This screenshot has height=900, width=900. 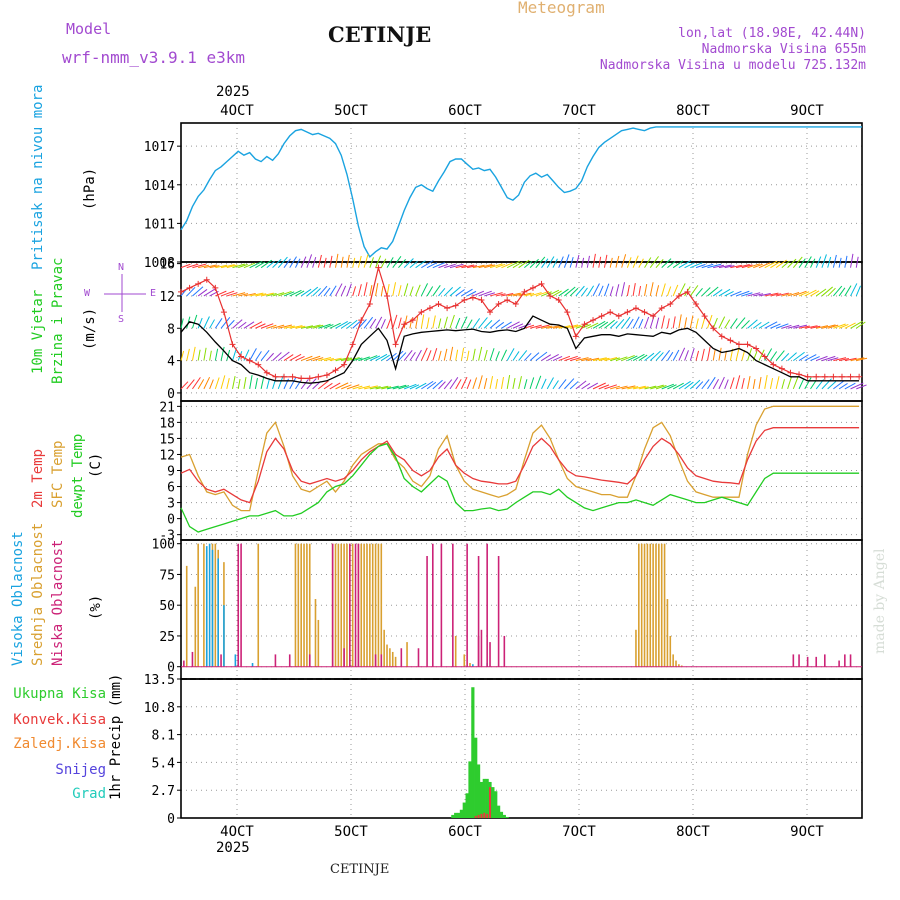 What do you see at coordinates (89, 794) in the screenshot?
I see `legend-graupel: Grad` at bounding box center [89, 794].